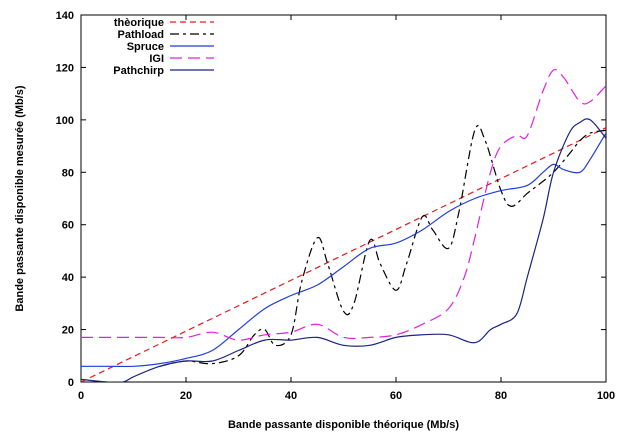 This screenshot has width=629, height=434. What do you see at coordinates (81, 396) in the screenshot?
I see `x-tick-label: 0` at bounding box center [81, 396].